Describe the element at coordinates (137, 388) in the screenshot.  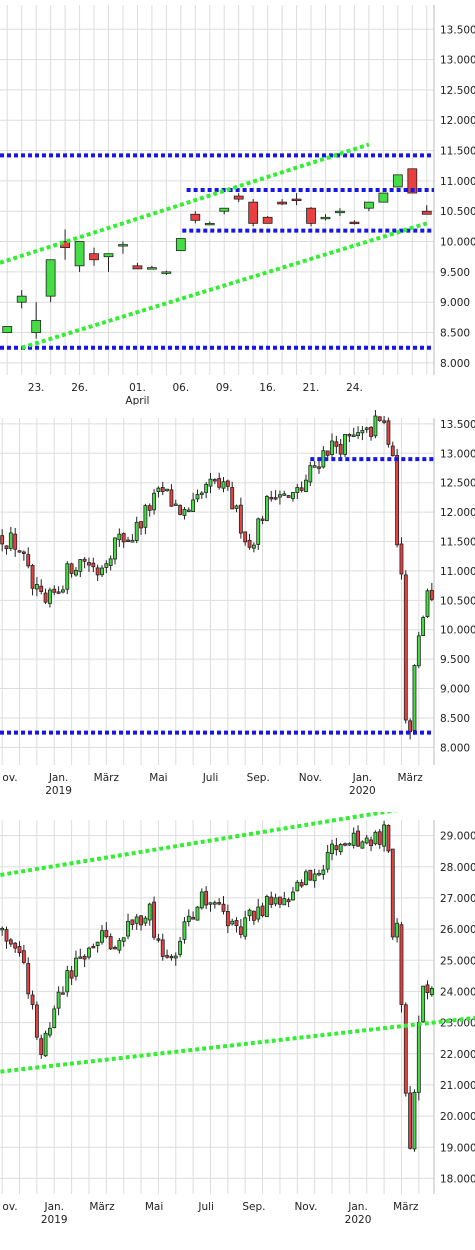
I see `x-tick-label: 01.` at that location.